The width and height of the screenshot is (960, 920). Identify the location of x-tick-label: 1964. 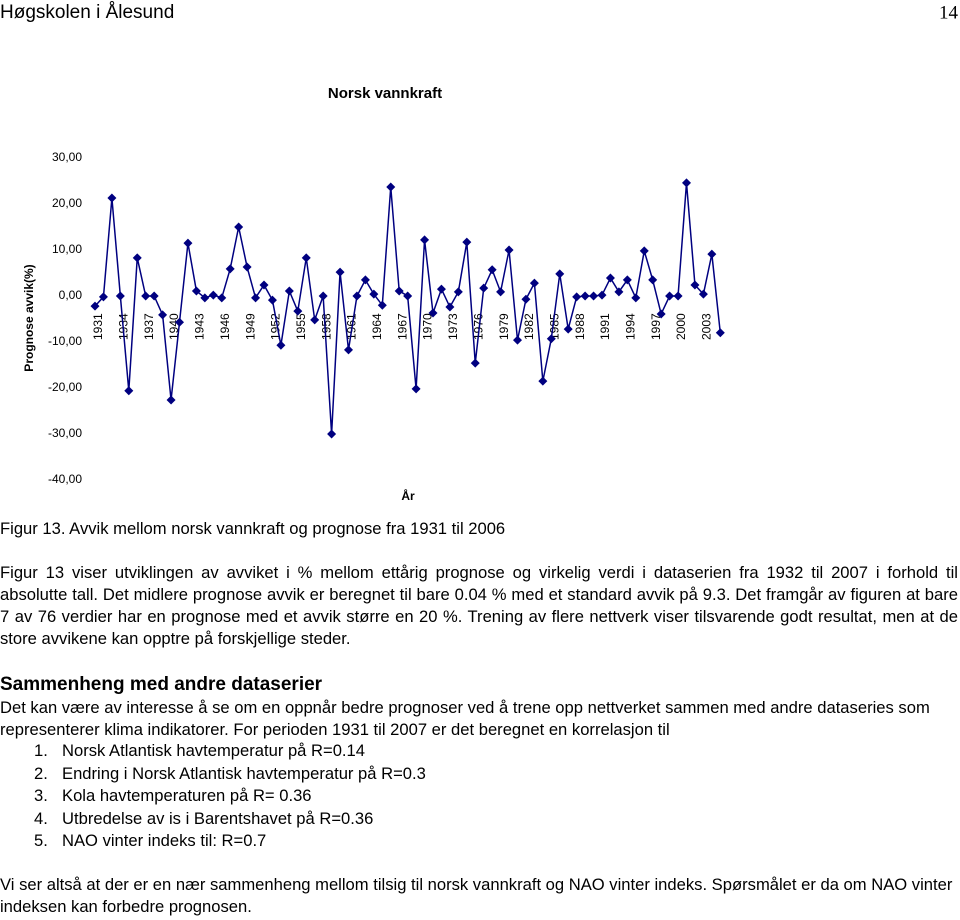
(377, 326).